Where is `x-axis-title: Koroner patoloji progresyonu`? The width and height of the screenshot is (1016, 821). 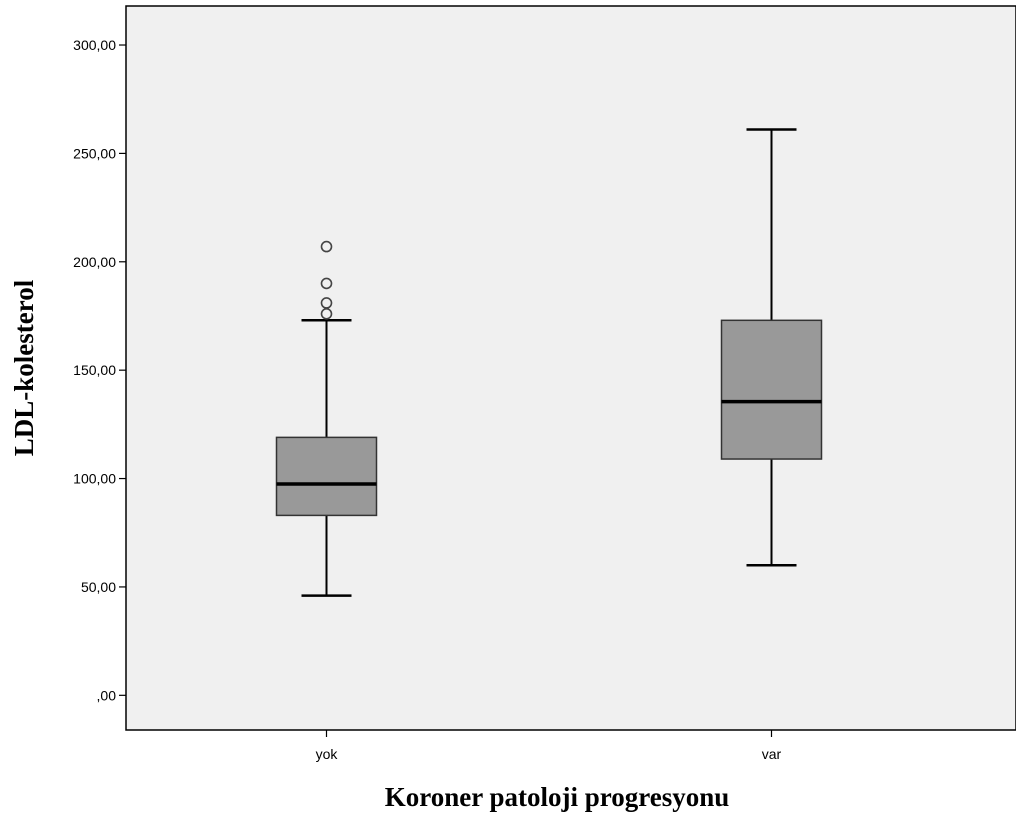
x-axis-title: Koroner patoloji progresyonu is located at coordinates (557, 797).